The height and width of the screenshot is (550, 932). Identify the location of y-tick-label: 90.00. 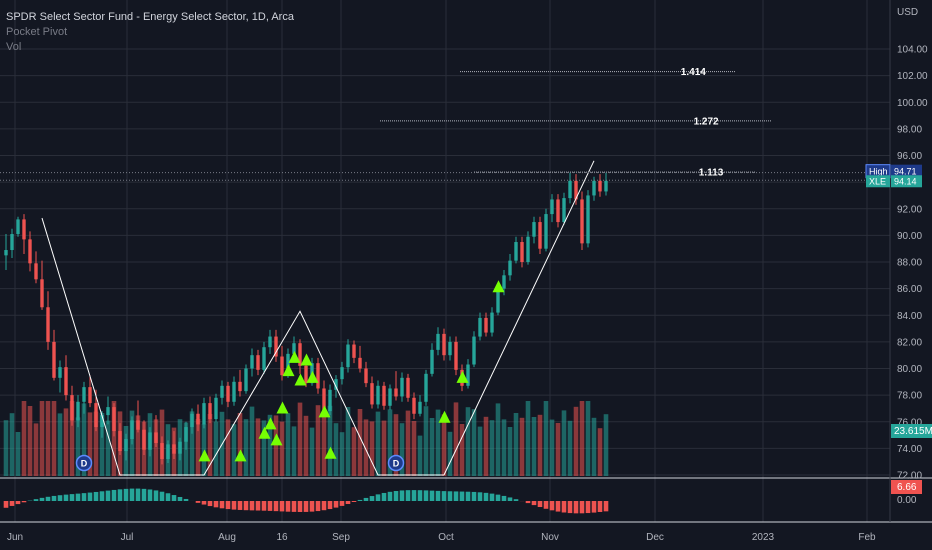
(909, 236).